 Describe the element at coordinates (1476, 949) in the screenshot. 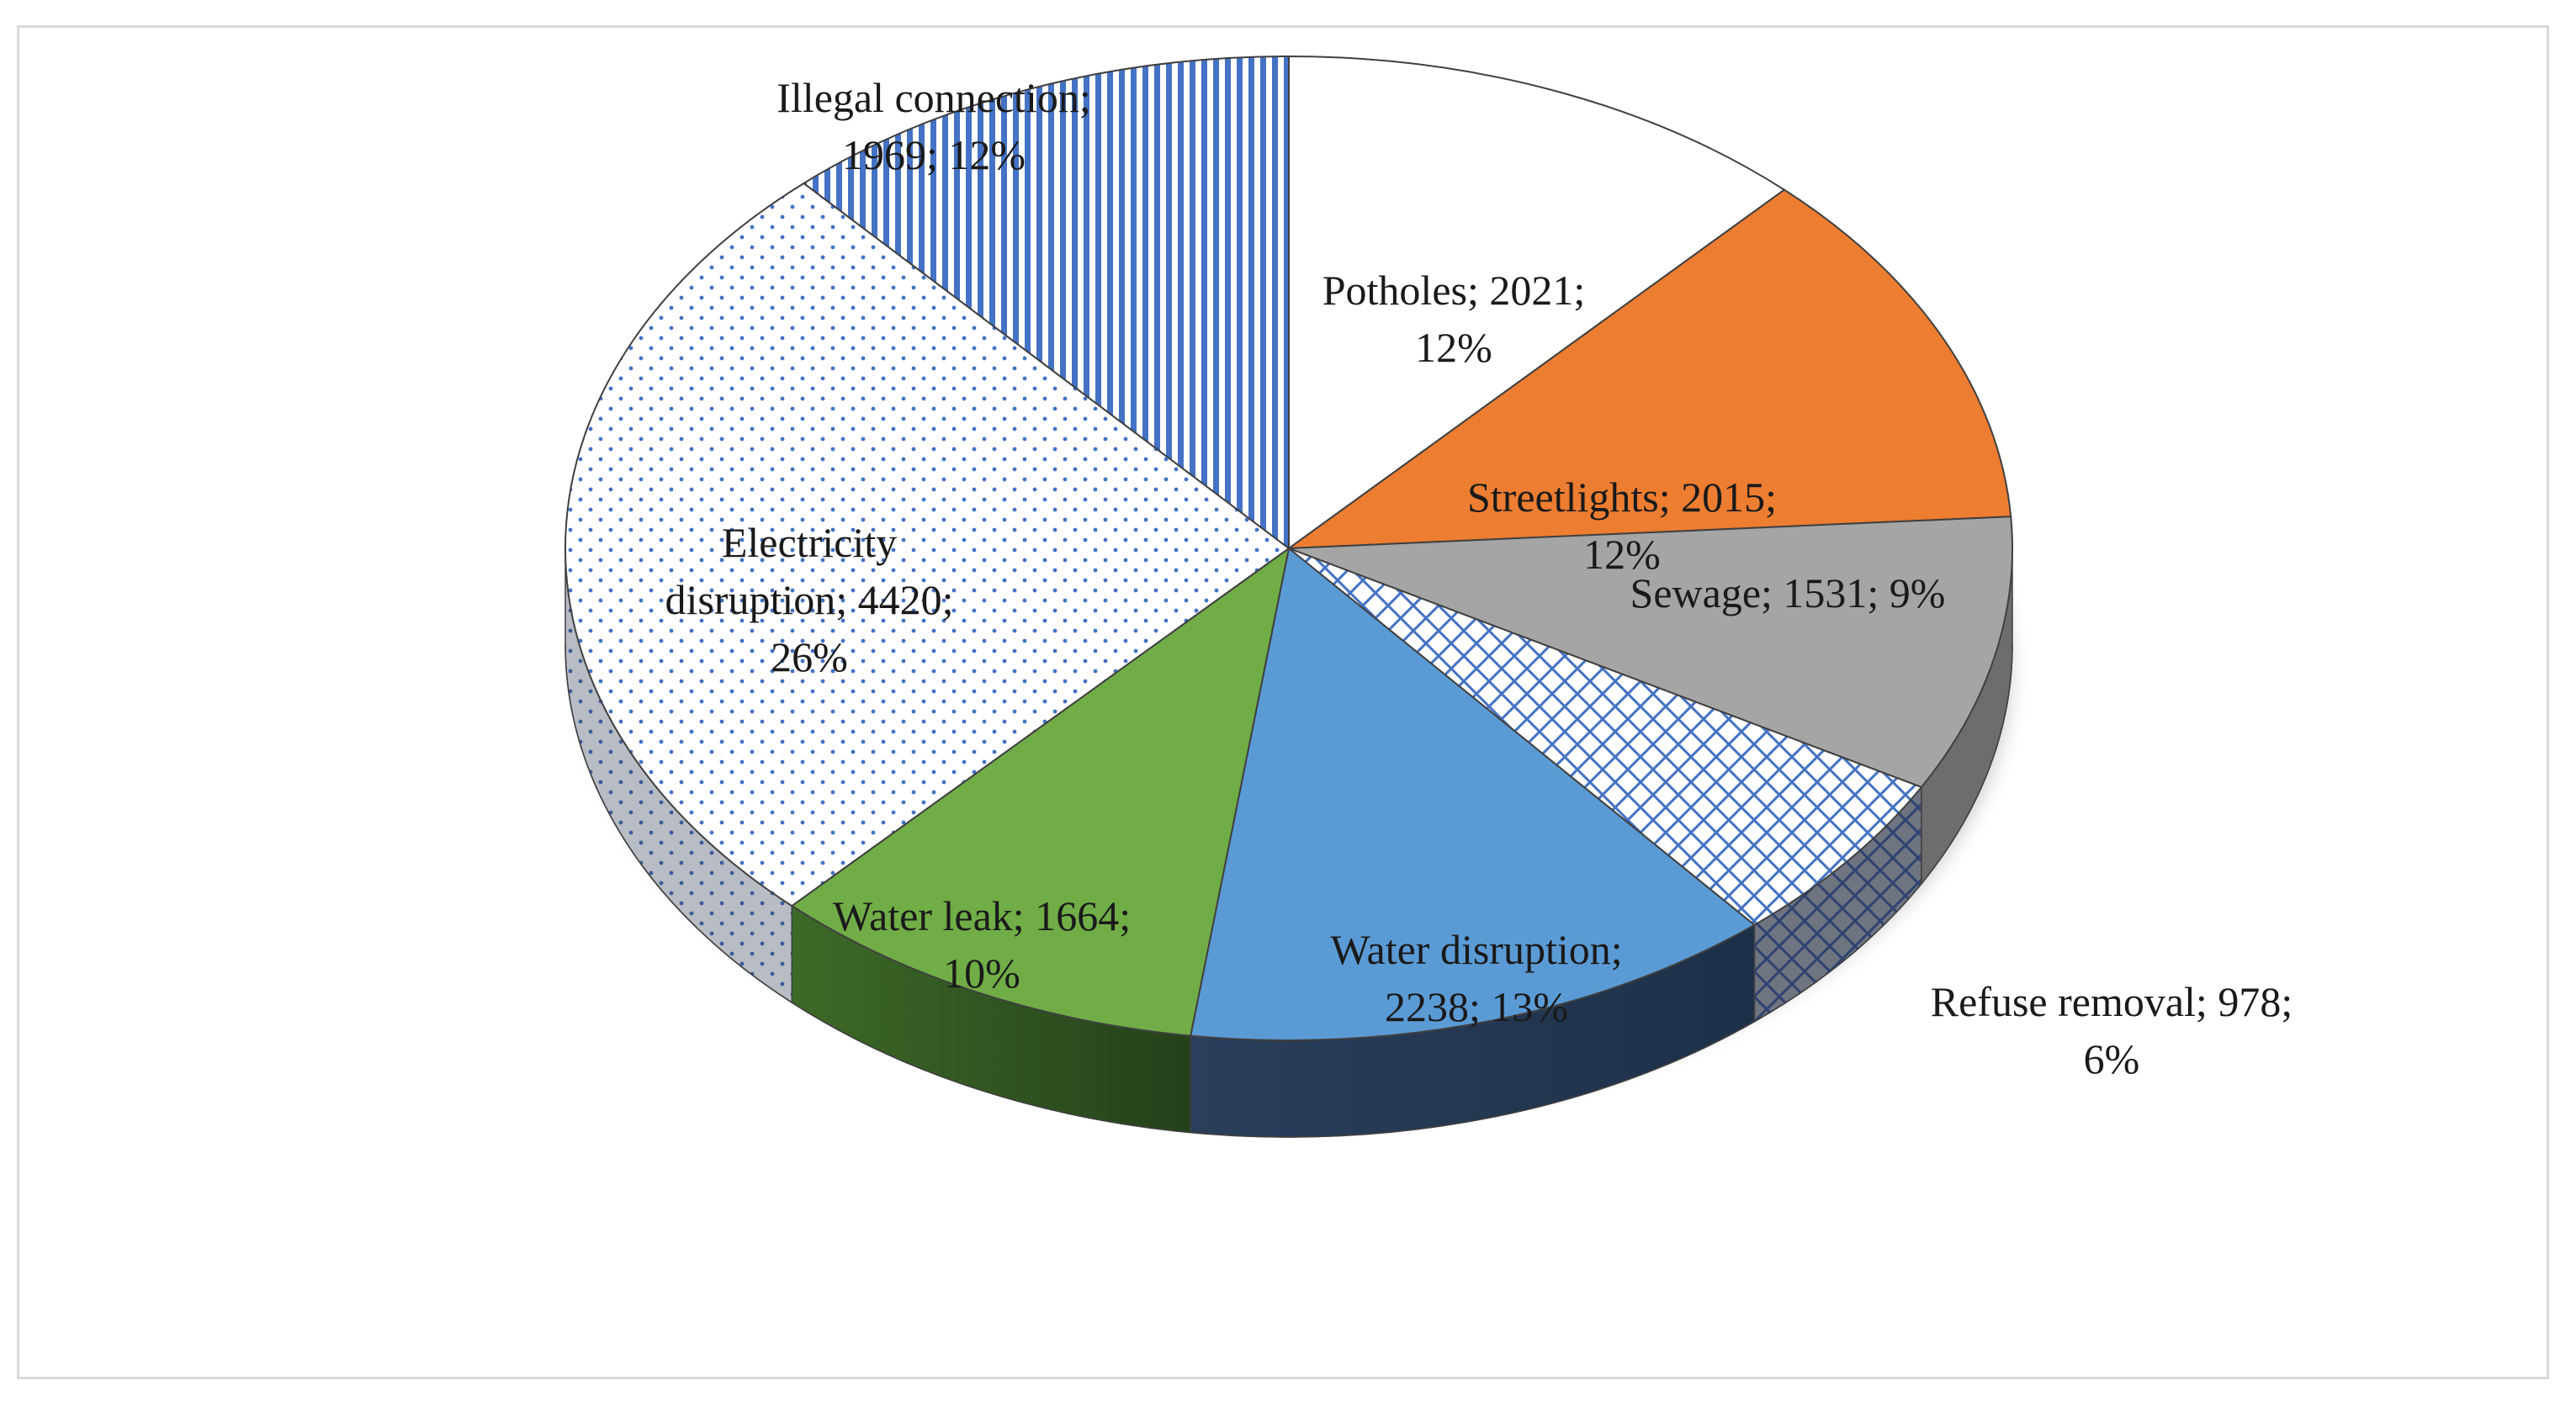

I see `data-label-line: Water disruption;` at that location.